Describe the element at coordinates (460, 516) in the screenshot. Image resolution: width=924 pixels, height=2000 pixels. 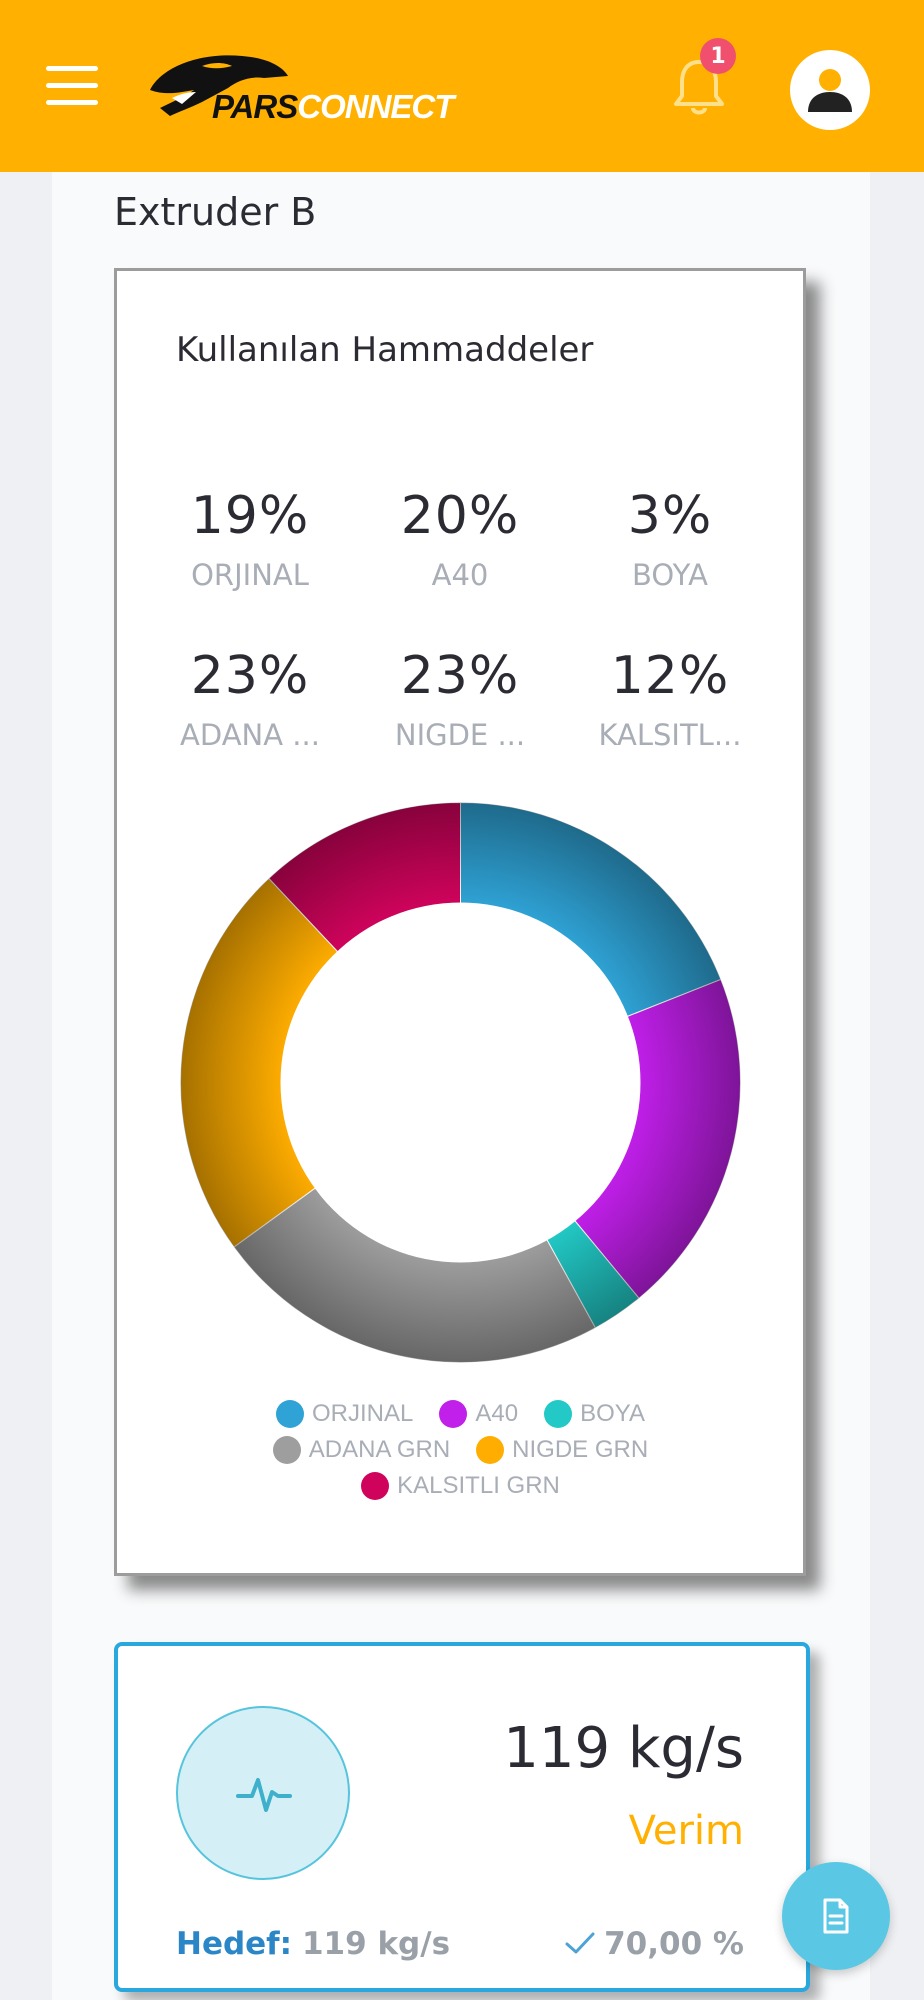
I see `stat-percent: 20%` at that location.